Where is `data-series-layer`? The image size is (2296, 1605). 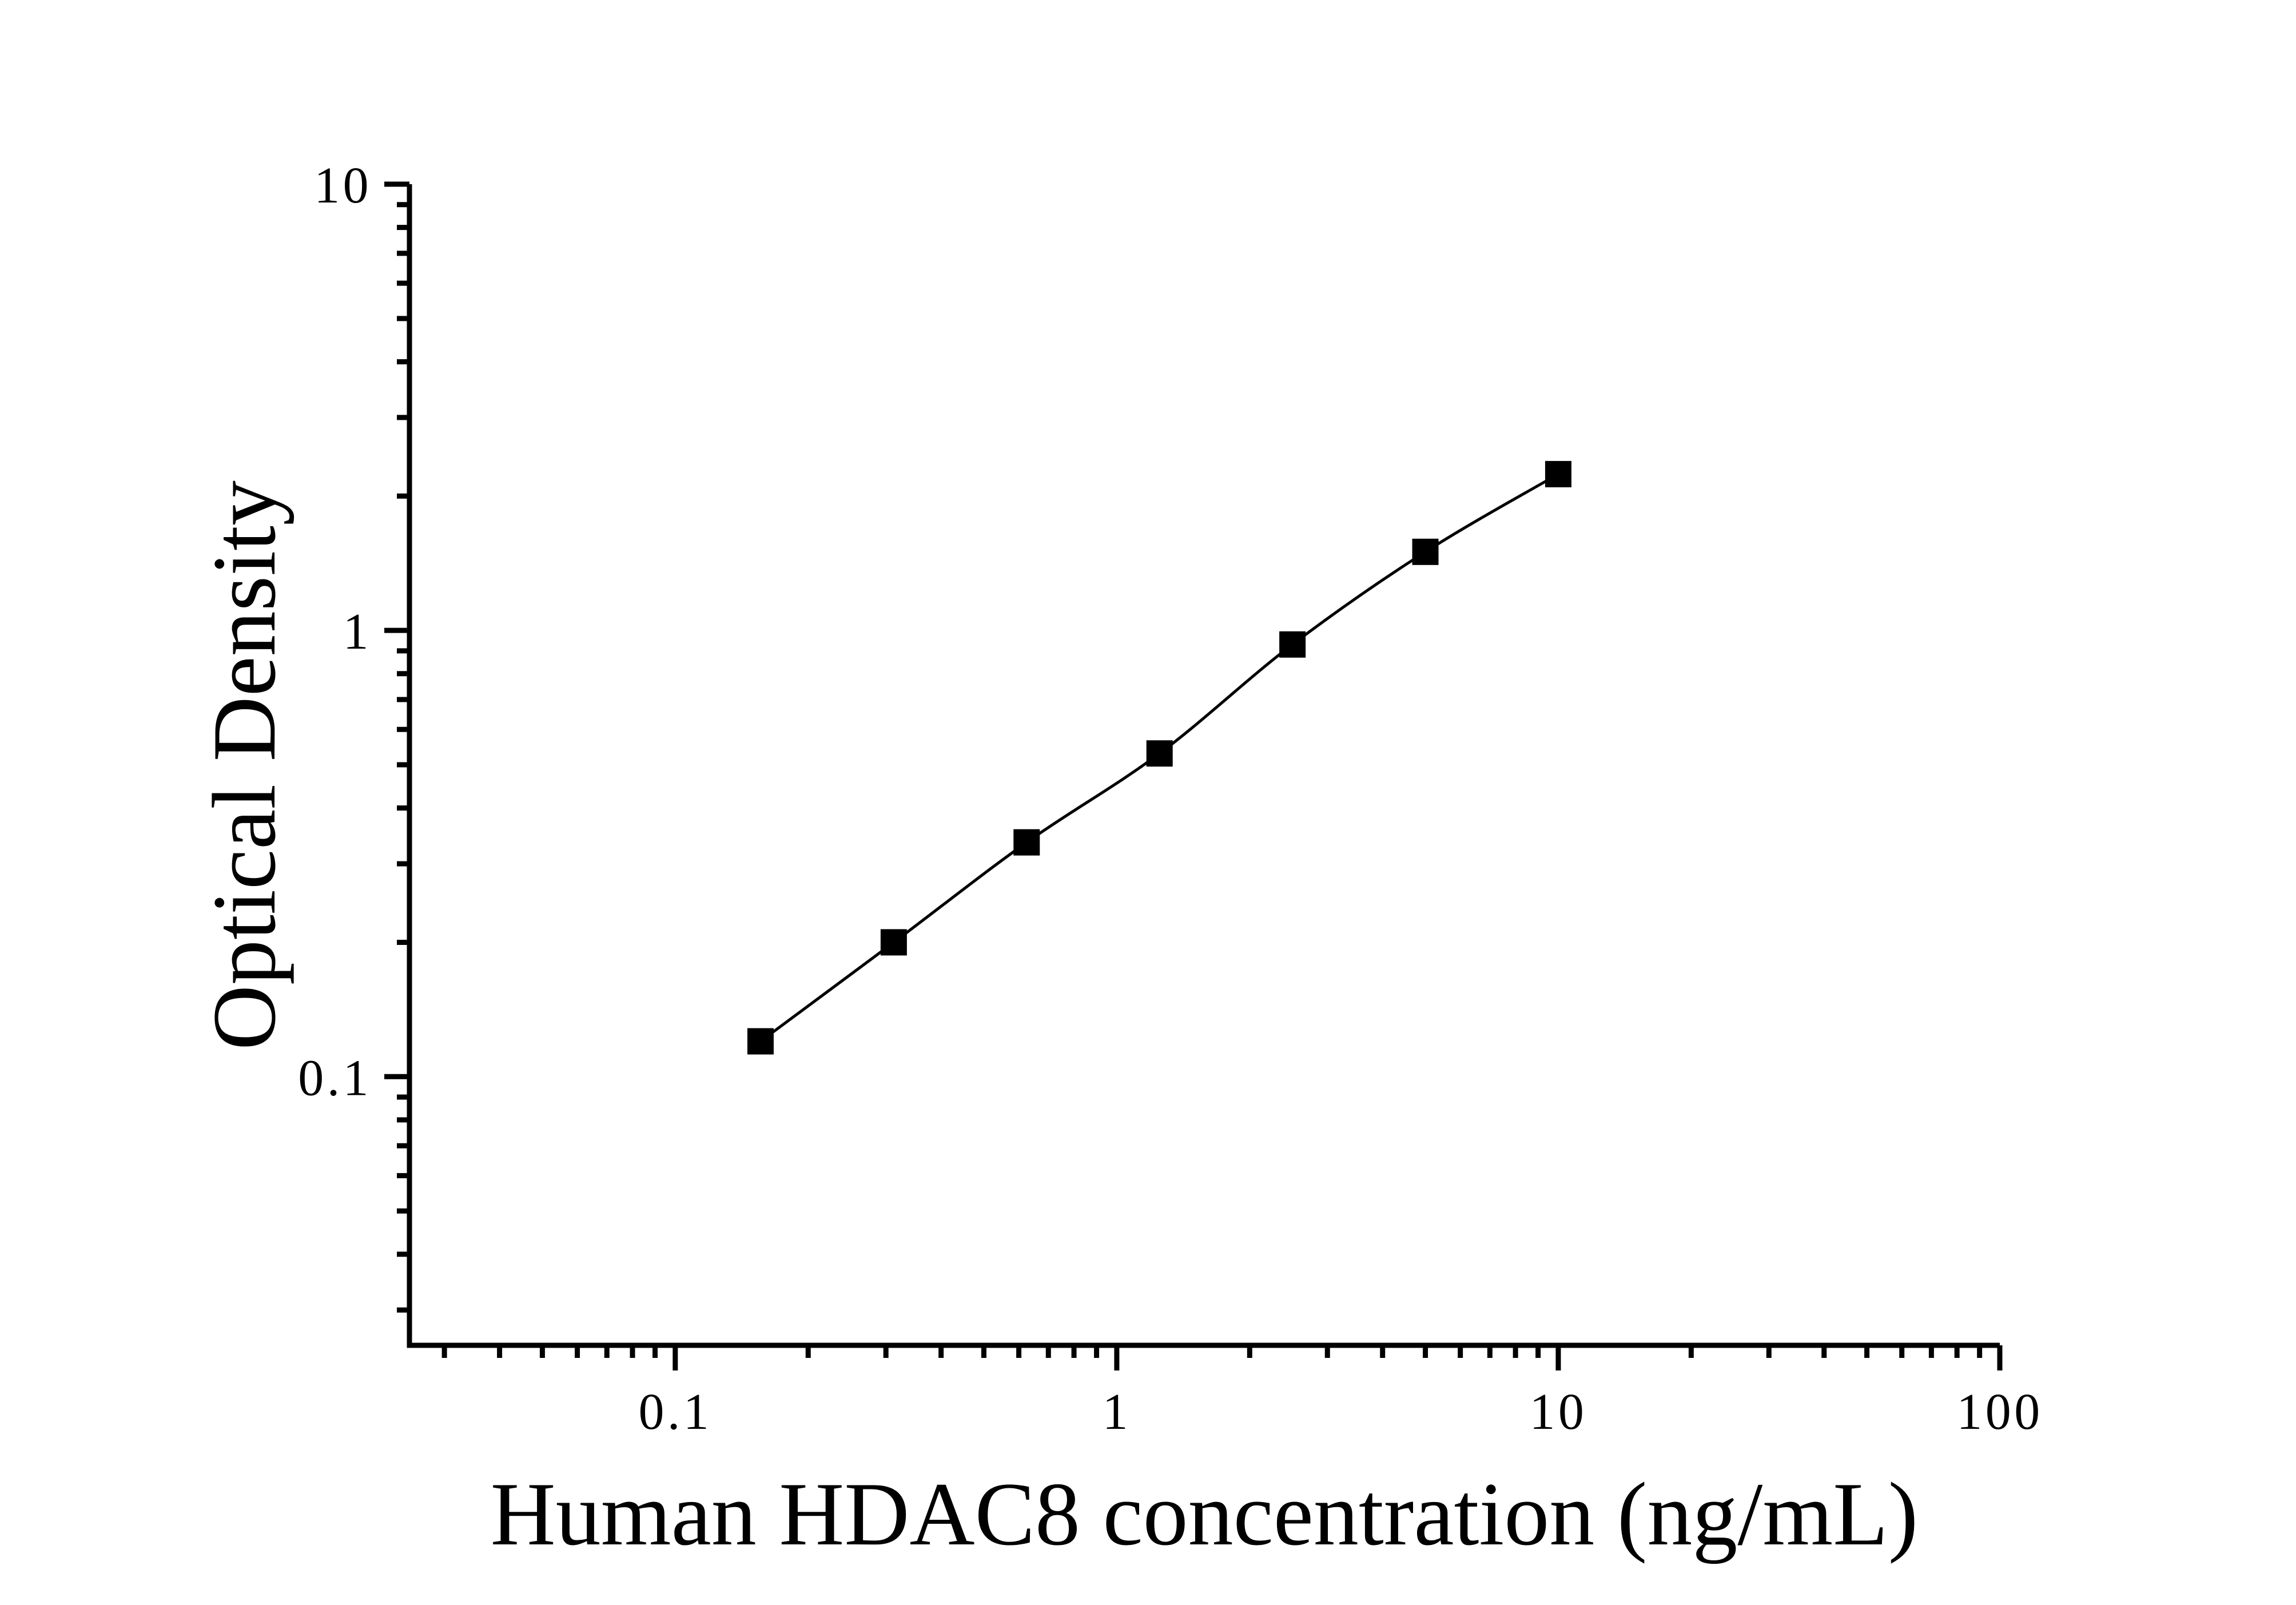 data-series-layer is located at coordinates (1159, 757).